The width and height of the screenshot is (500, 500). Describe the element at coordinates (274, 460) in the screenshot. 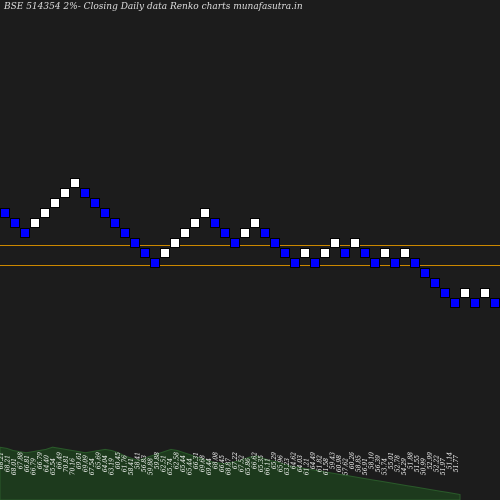

I see `volume-label: 65.29` at that location.